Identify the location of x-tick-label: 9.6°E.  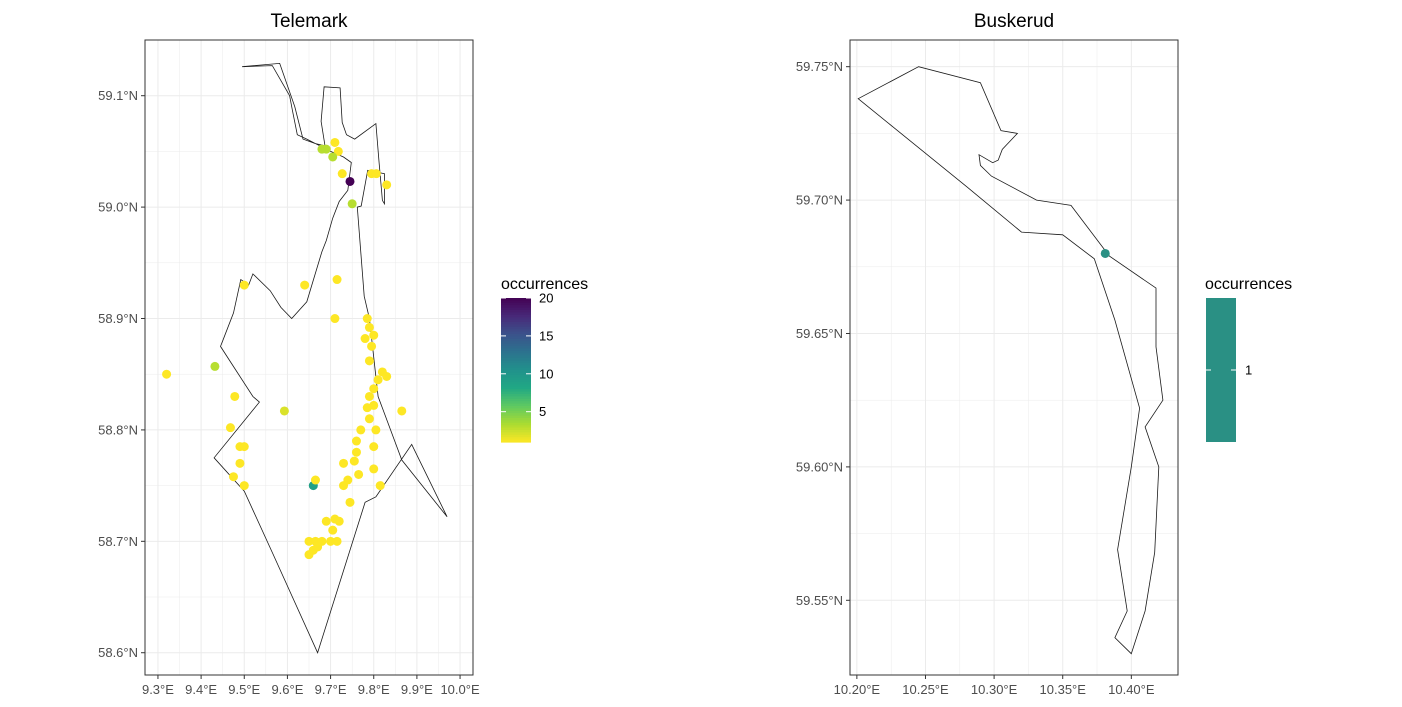
(287, 689).